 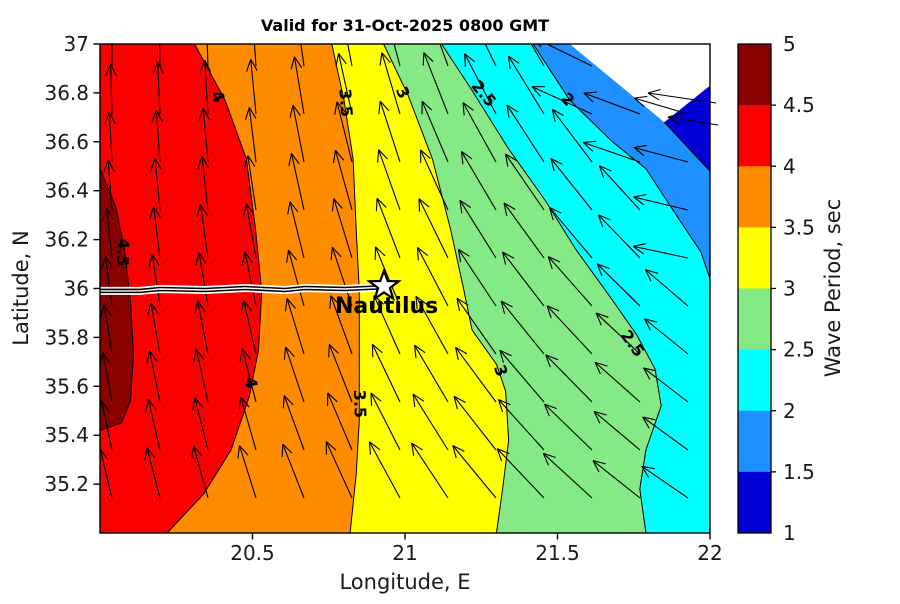 What do you see at coordinates (476, 549) in the screenshot?
I see `x-axis: 20.5 21 21.5 22` at bounding box center [476, 549].